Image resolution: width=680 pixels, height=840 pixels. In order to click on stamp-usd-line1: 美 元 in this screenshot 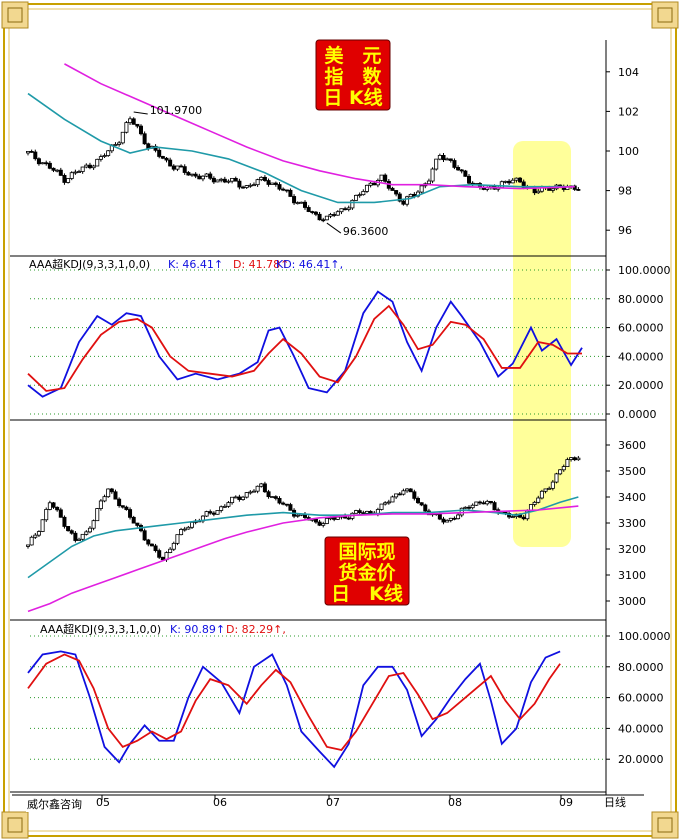, I will do `click(352, 55)`.